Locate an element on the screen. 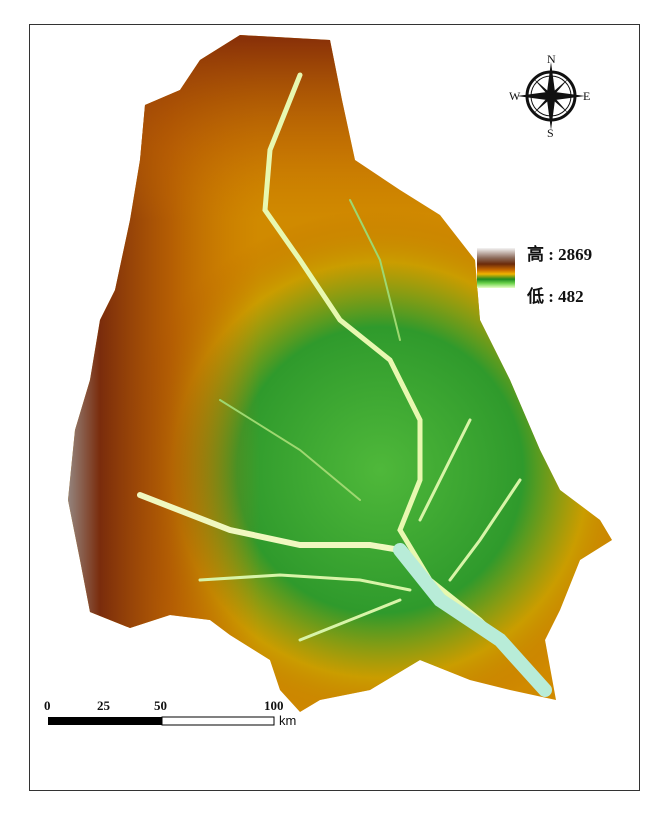 Image resolution: width=661 pixels, height=816 pixels. compass-w: W is located at coordinates (515, 96).